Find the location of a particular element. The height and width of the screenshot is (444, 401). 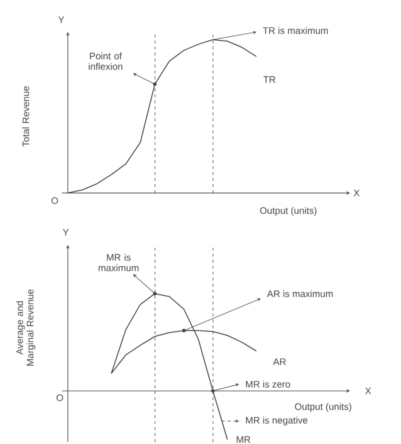

y-axis-title: Total Revenue is located at coordinates (26, 116).